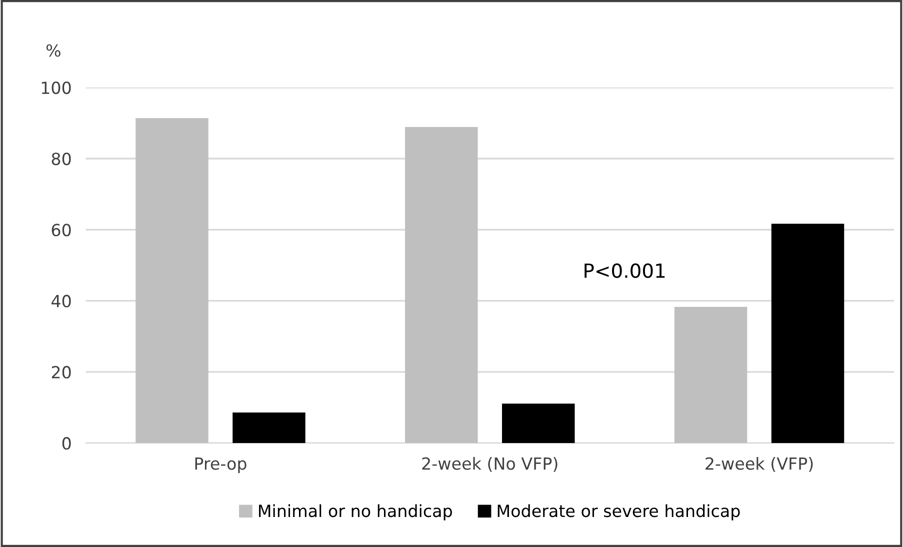  What do you see at coordinates (355, 512) in the screenshot?
I see `legend-label: Minimal or no handicap` at bounding box center [355, 512].